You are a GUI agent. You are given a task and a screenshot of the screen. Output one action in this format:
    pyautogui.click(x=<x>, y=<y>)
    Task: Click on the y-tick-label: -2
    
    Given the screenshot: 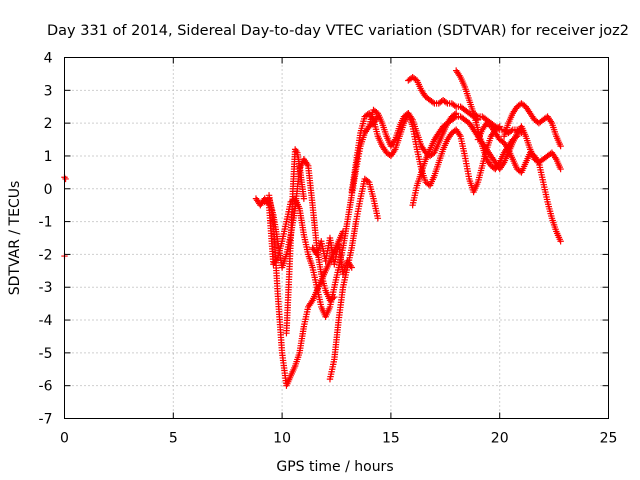 What is the action you would take?
    pyautogui.click(x=46, y=255)
    